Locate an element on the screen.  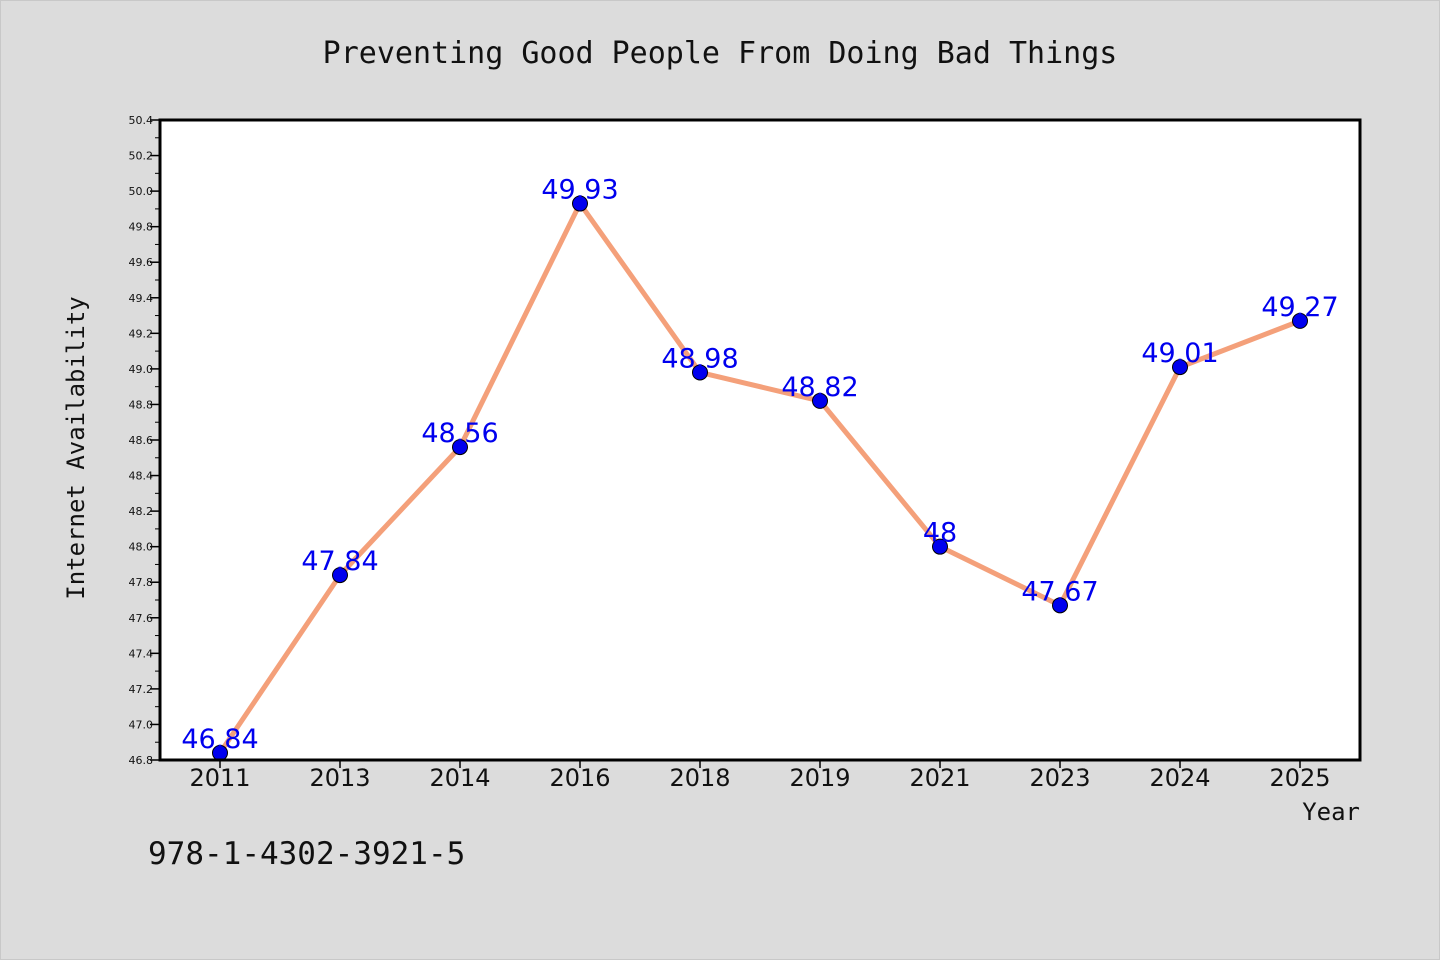
y-tick-label: 49.6 is located at coordinates (141, 262).